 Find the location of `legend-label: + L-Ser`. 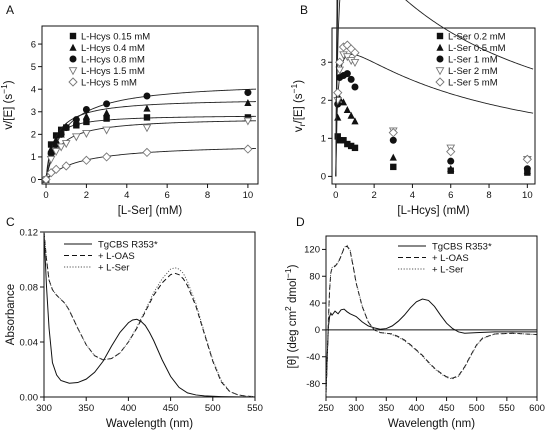

legend-label: + L-Ser is located at coordinates (113, 267).